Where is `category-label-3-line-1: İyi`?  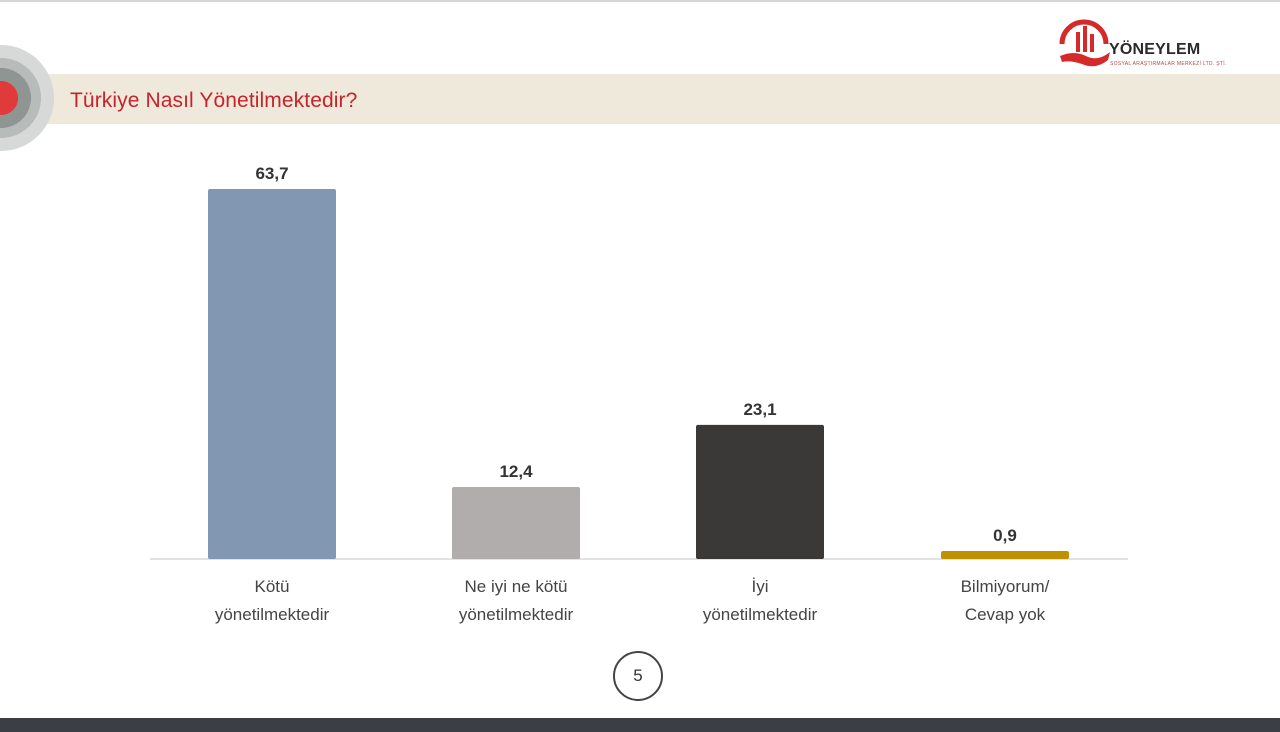
category-label-3-line-1: İyi is located at coordinates (760, 586).